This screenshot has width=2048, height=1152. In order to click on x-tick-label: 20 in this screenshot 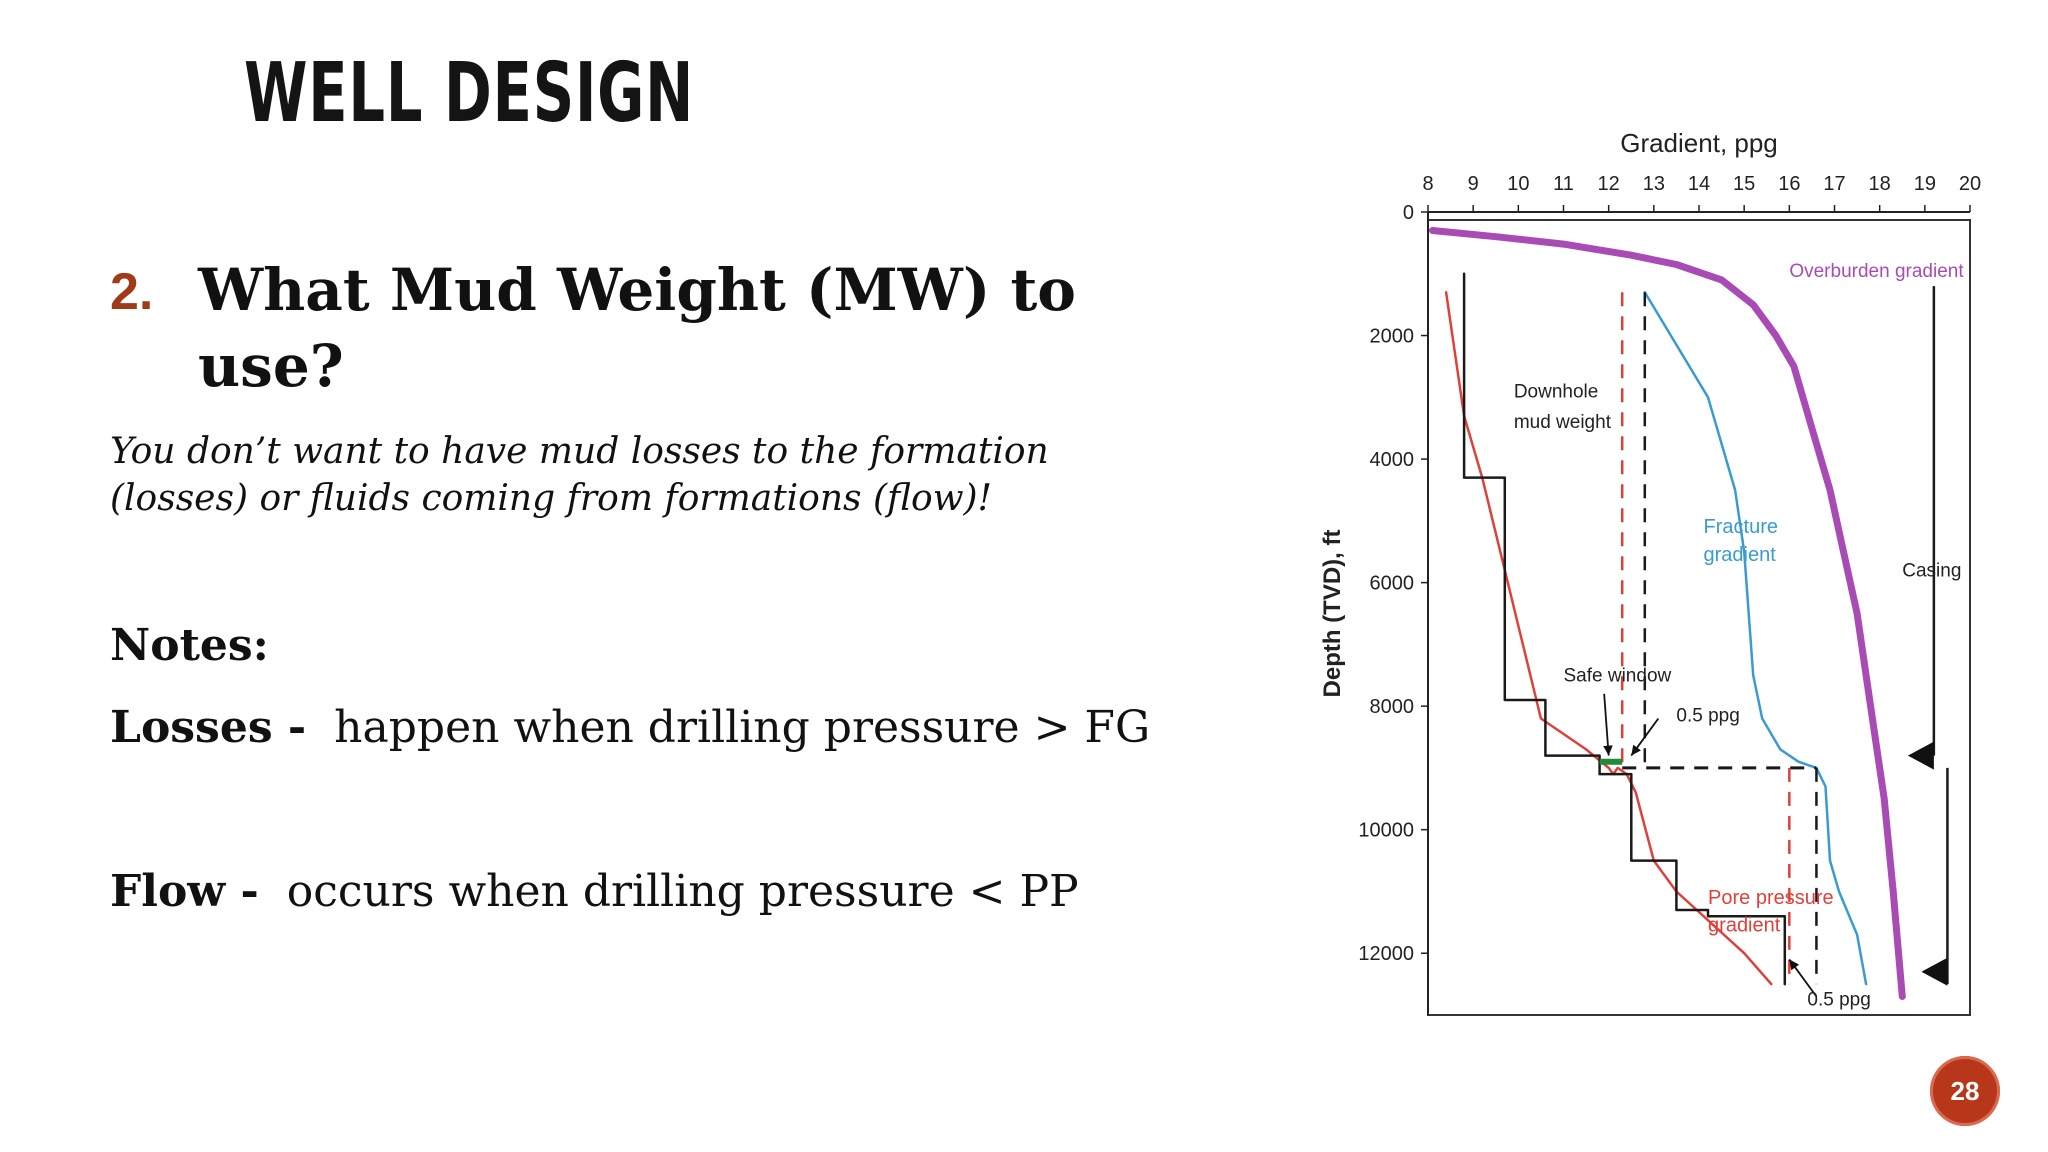, I will do `click(1970, 184)`.